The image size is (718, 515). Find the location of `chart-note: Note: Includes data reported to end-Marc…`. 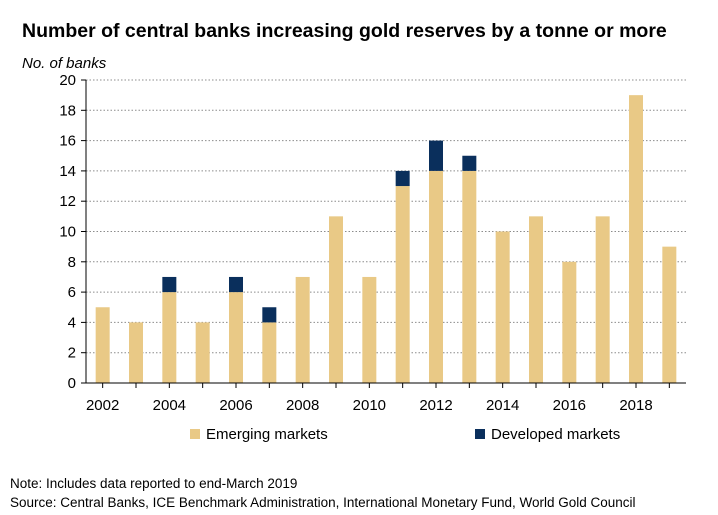

chart-note: Note: Includes data reported to end-Marc… is located at coordinates (154, 483).